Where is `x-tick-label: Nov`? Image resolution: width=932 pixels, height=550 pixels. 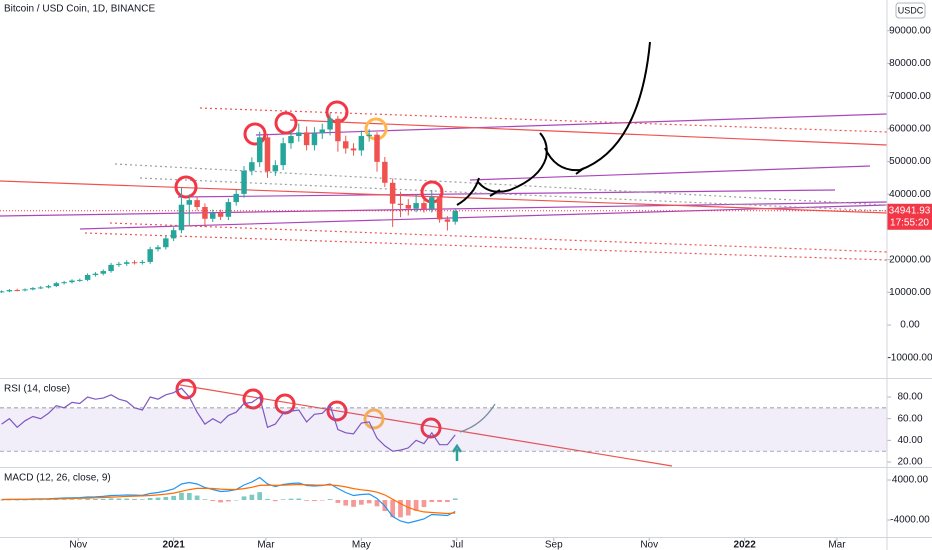
x-tick-label: Nov is located at coordinates (649, 545).